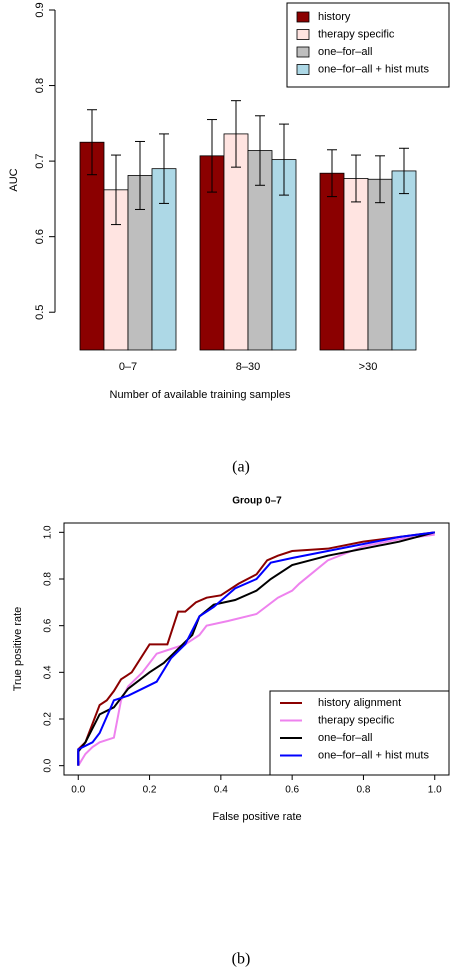 The width and height of the screenshot is (450, 976). What do you see at coordinates (363, 790) in the screenshot?
I see `x-tick-label: 0.8` at bounding box center [363, 790].